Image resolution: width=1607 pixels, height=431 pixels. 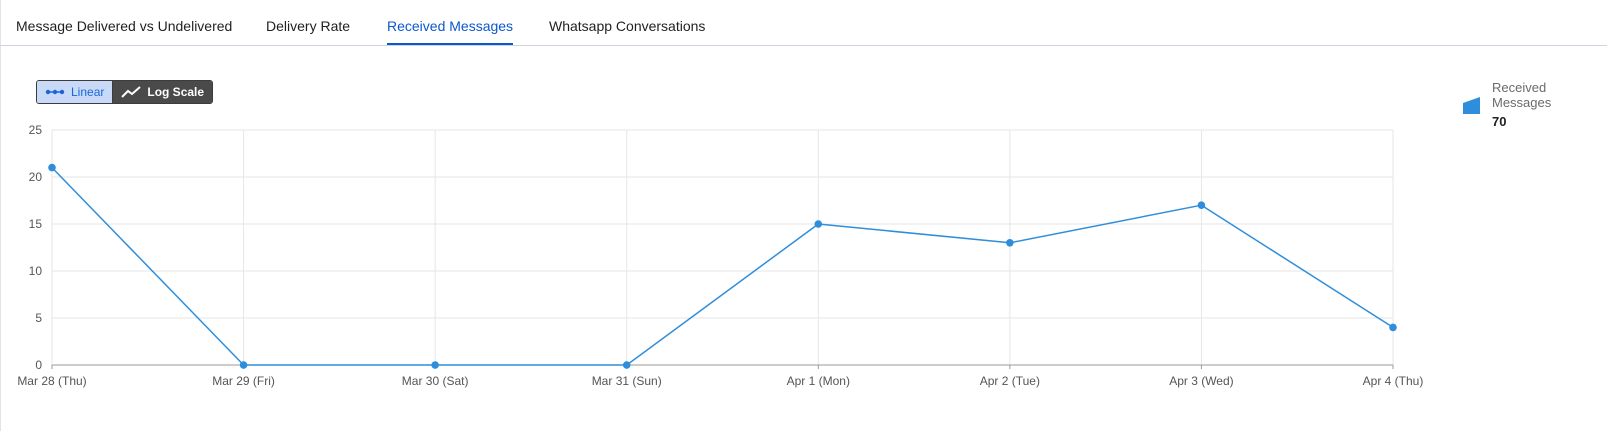 What do you see at coordinates (243, 381) in the screenshot?
I see `x-tick-label: Mar 29 (Fri)` at bounding box center [243, 381].